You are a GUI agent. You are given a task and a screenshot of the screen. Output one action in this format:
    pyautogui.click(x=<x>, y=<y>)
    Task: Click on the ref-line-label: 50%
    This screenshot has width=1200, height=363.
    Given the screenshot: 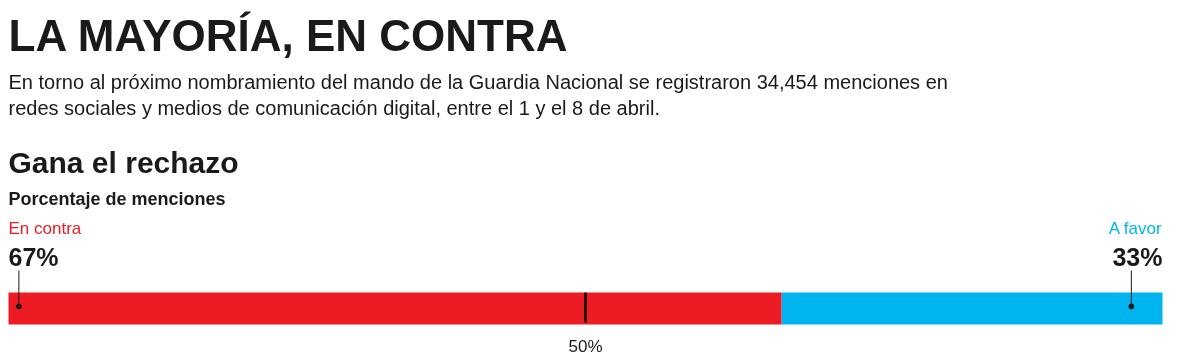 What is the action you would take?
    pyautogui.click(x=585, y=346)
    